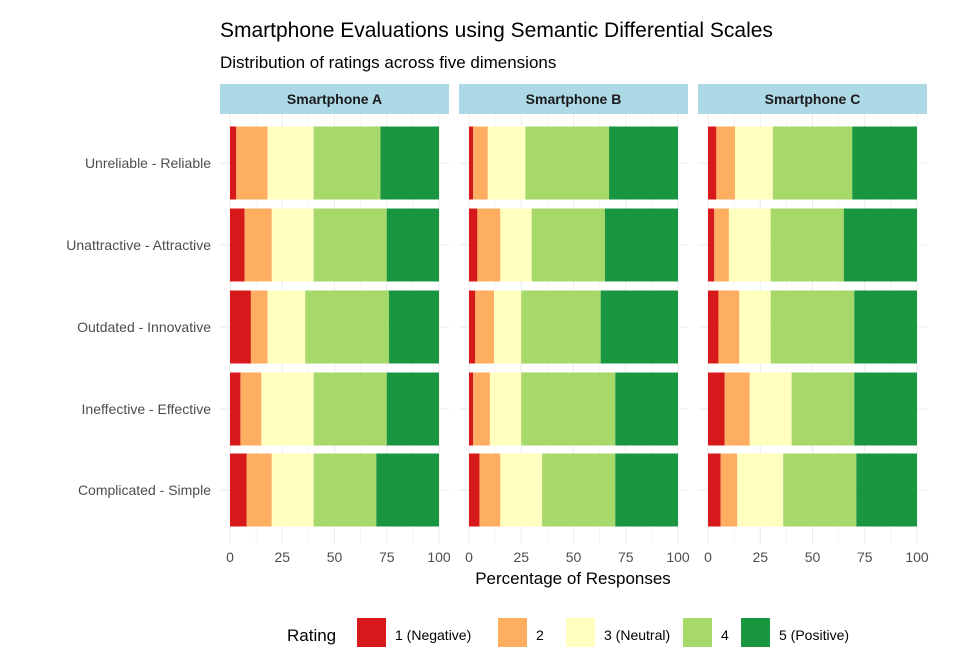  Describe the element at coordinates (259, 327) in the screenshot. I see `bar-segment-smartphone-a-row3-rating2` at that location.